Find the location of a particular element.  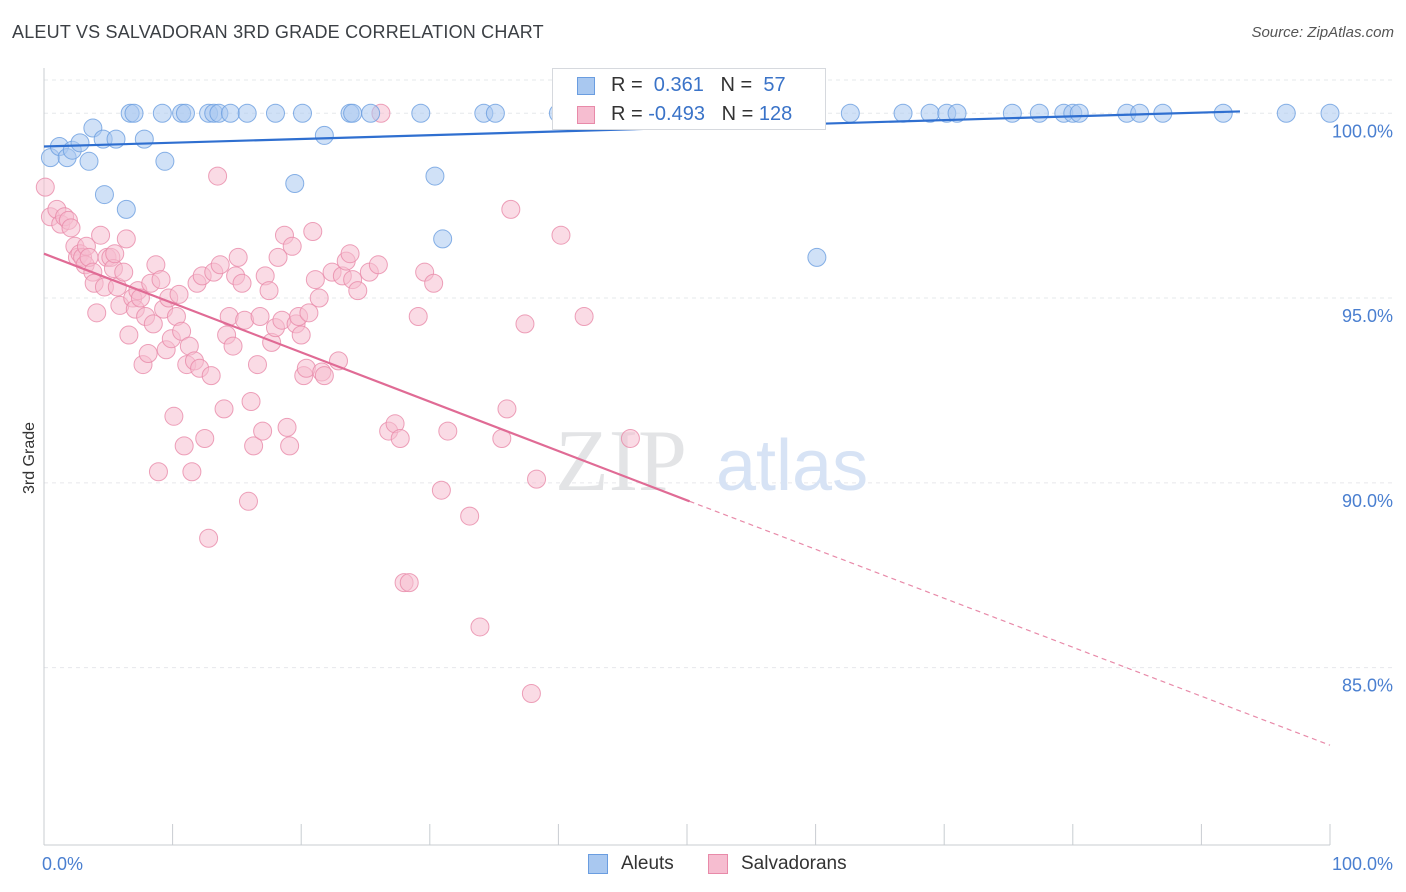

aleuts-legend-swatch is located at coordinates (598, 864).